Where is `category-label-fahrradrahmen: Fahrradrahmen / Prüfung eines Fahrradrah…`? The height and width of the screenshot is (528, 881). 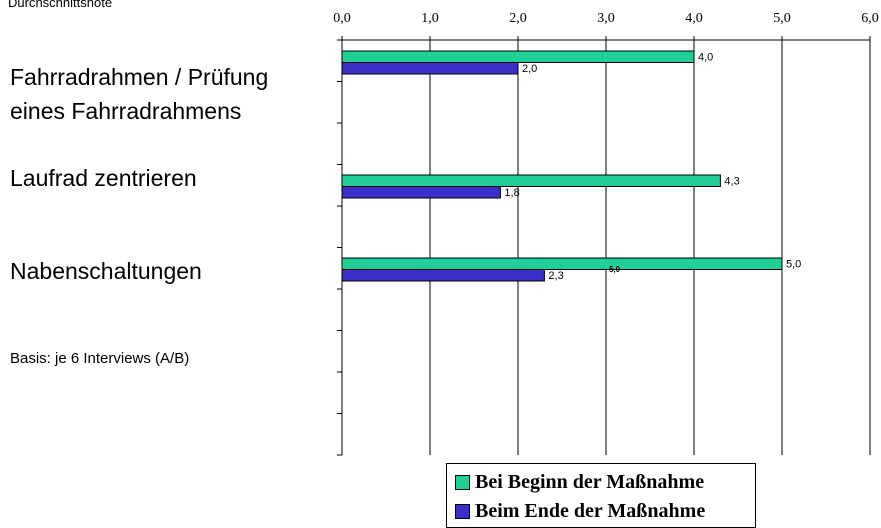 category-label-fahrradrahmen: Fahrradrahmen / Prüfung eines Fahrradrah… is located at coordinates (139, 94).